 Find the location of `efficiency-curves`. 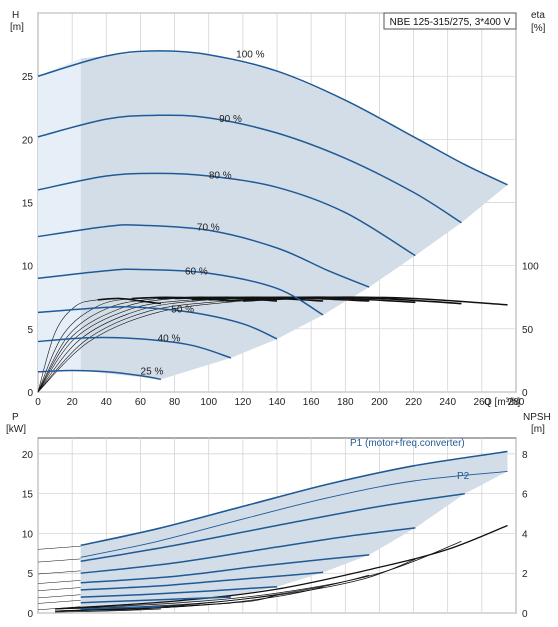

efficiency-curves is located at coordinates (272, 344).